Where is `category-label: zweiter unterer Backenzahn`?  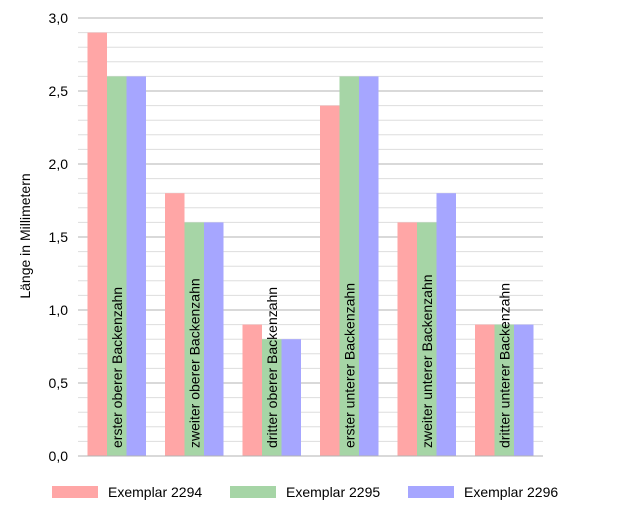
category-label: zweiter unterer Backenzahn is located at coordinates (427, 361).